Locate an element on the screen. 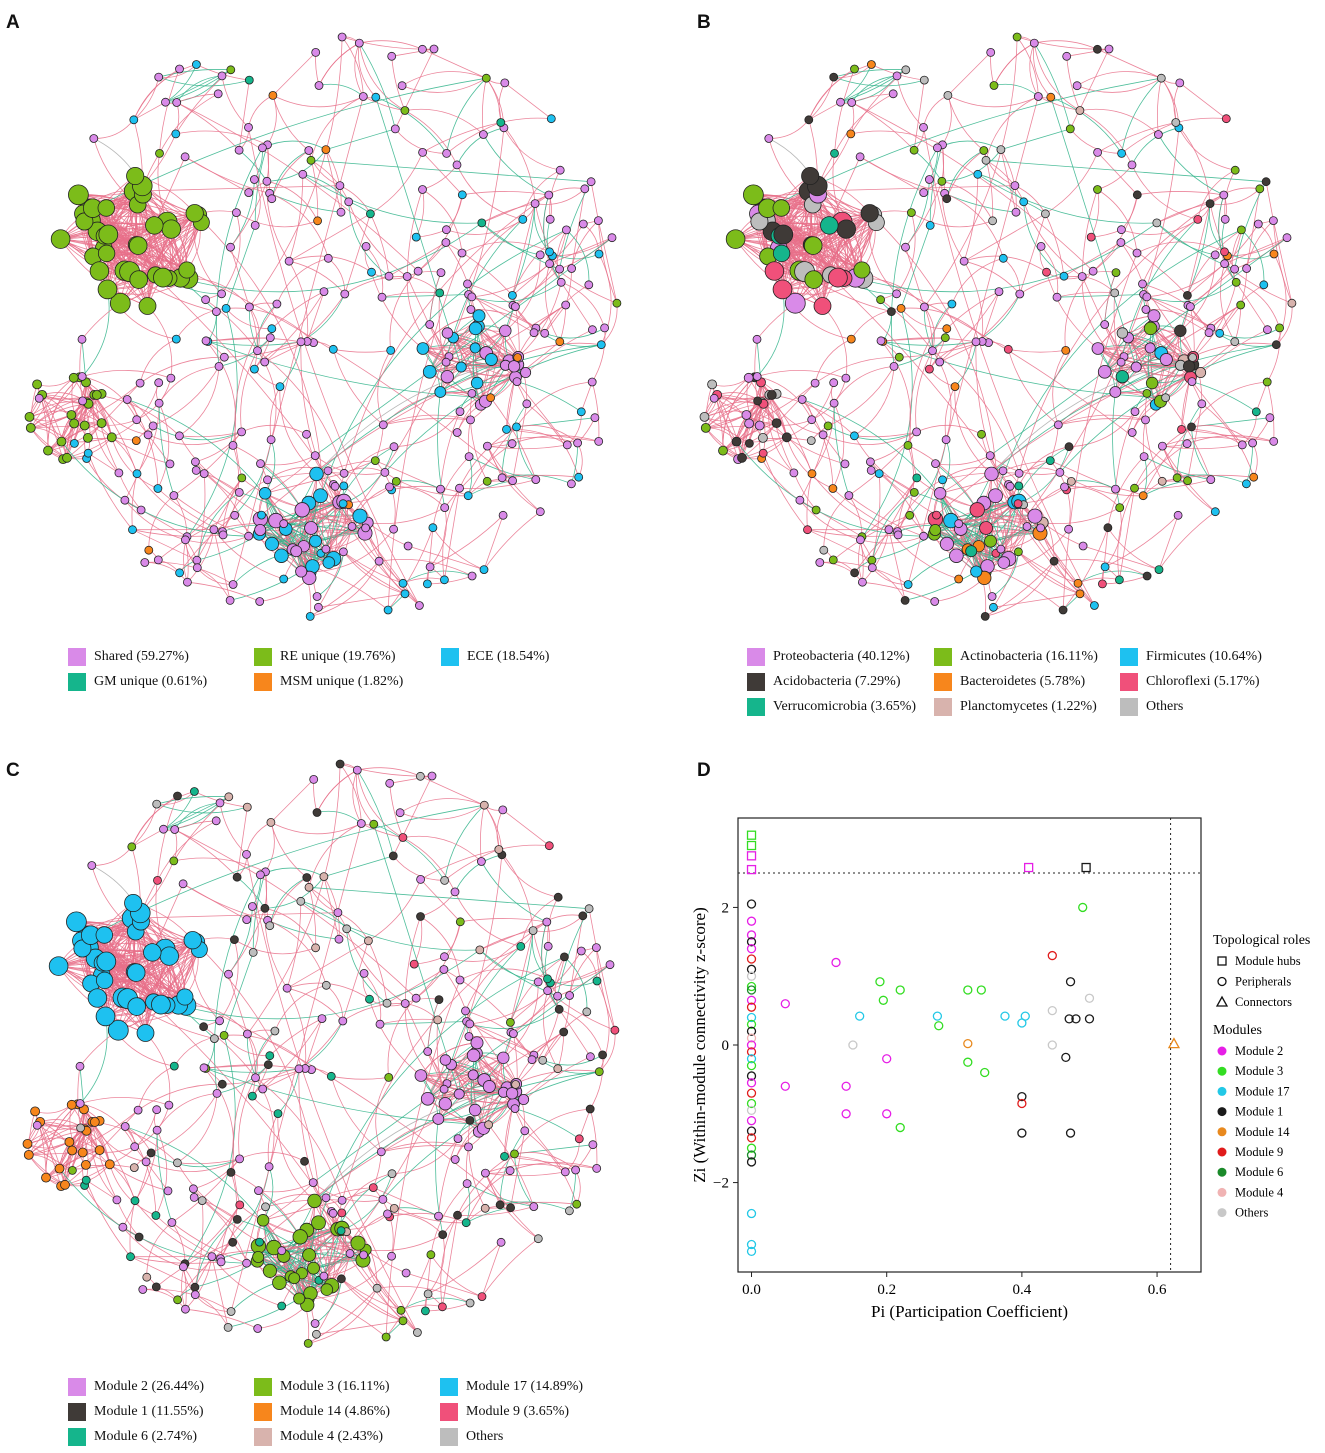 Image resolution: width=1325 pixels, height=1453 pixels. legend-label: Planctomycetes (1.22%) is located at coordinates (1028, 706).